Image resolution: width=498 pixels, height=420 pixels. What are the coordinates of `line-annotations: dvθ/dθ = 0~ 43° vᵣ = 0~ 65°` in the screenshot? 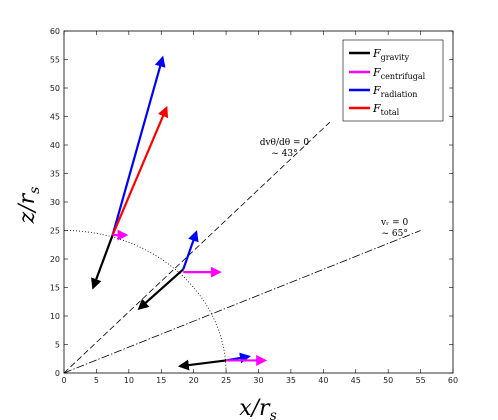 It's located at (334, 188).